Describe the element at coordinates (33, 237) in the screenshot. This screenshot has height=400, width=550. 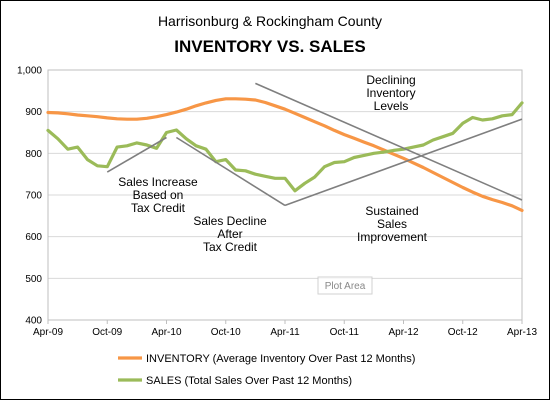
I see `y-tick-label: 600` at that location.